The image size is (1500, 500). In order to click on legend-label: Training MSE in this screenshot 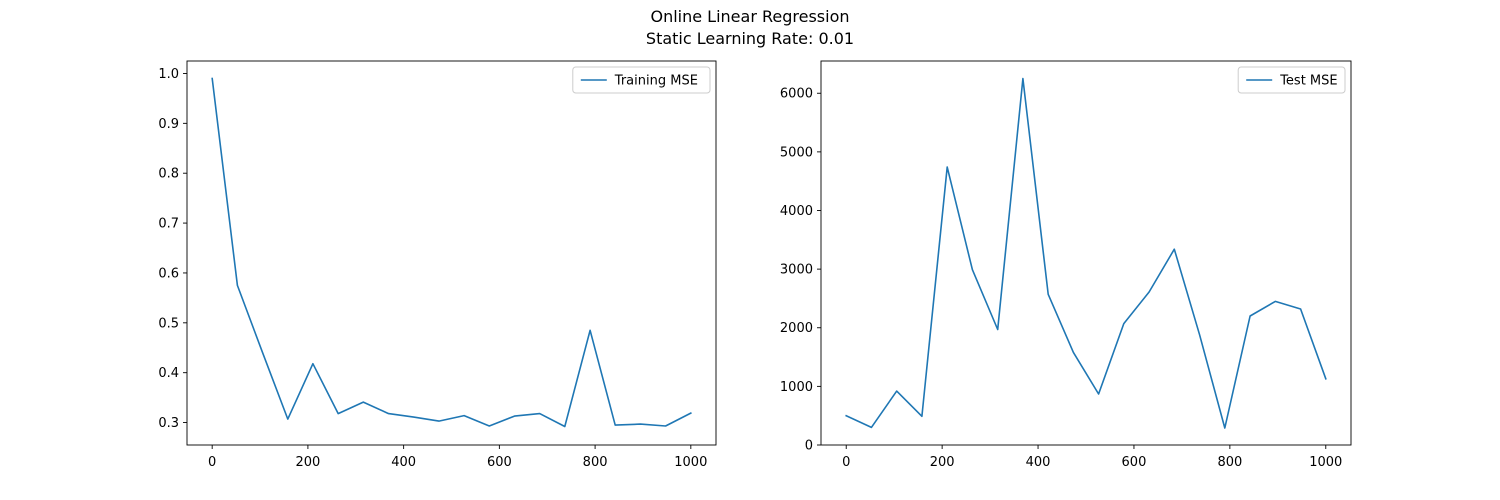, I will do `click(656, 81)`.